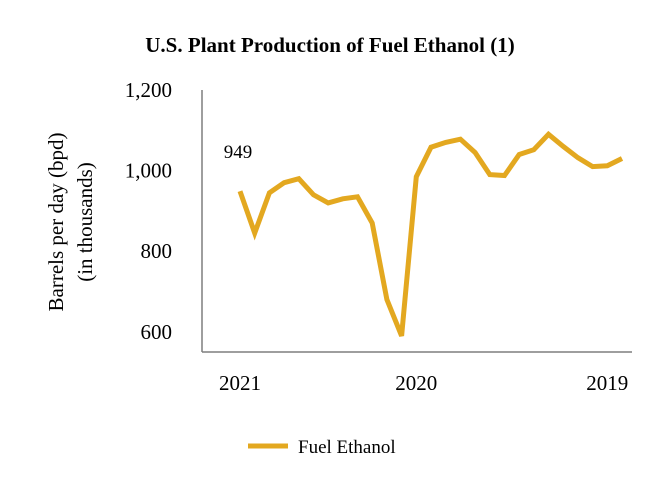 The width and height of the screenshot is (660, 500). What do you see at coordinates (240, 383) in the screenshot?
I see `x-tick-label: 2021` at bounding box center [240, 383].